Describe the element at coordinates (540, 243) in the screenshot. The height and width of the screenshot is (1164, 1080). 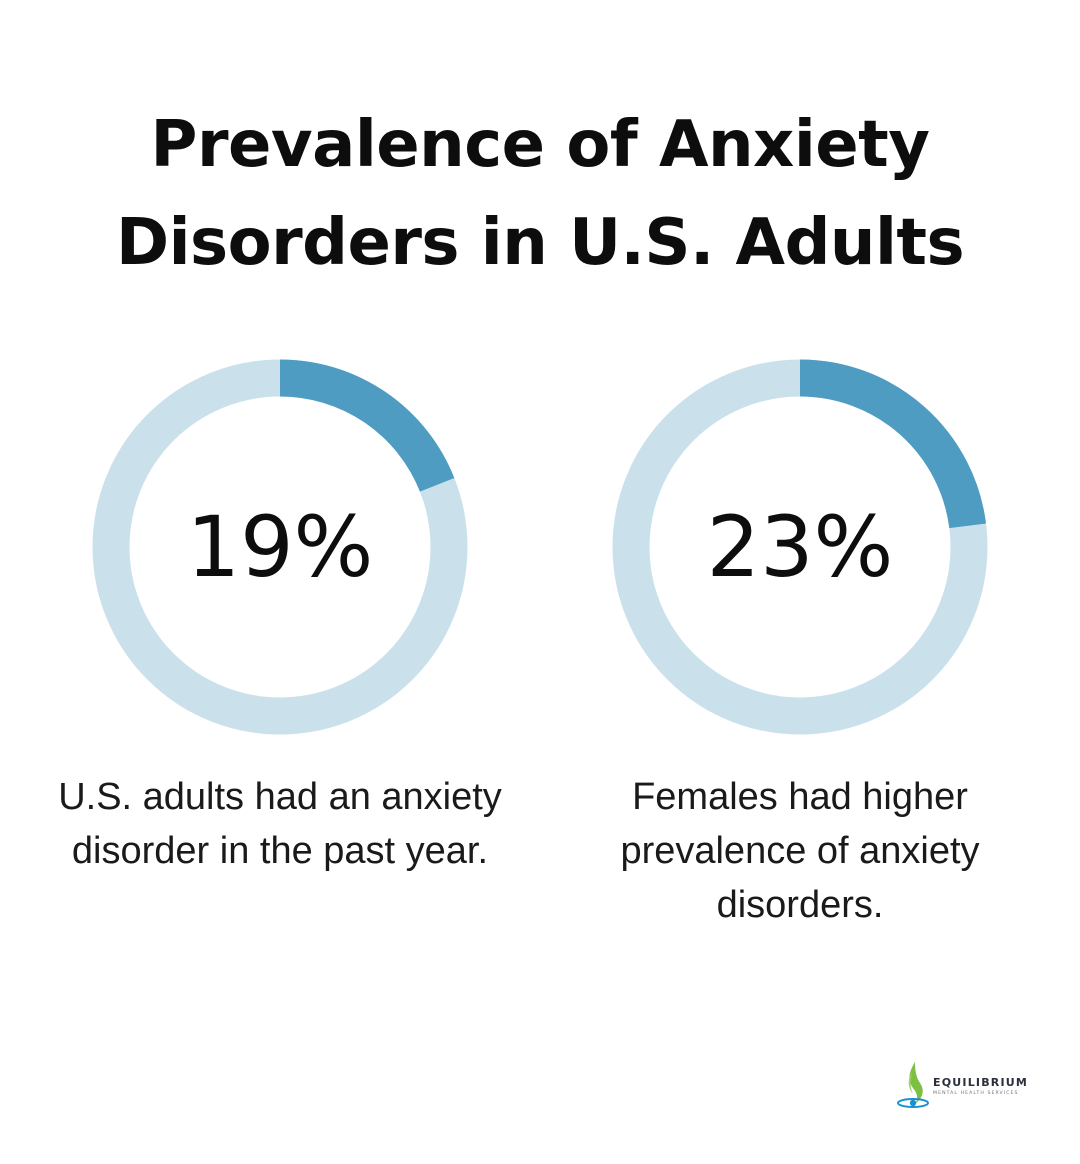
I see `title-line-2: Disorders in U.S. Adults` at that location.